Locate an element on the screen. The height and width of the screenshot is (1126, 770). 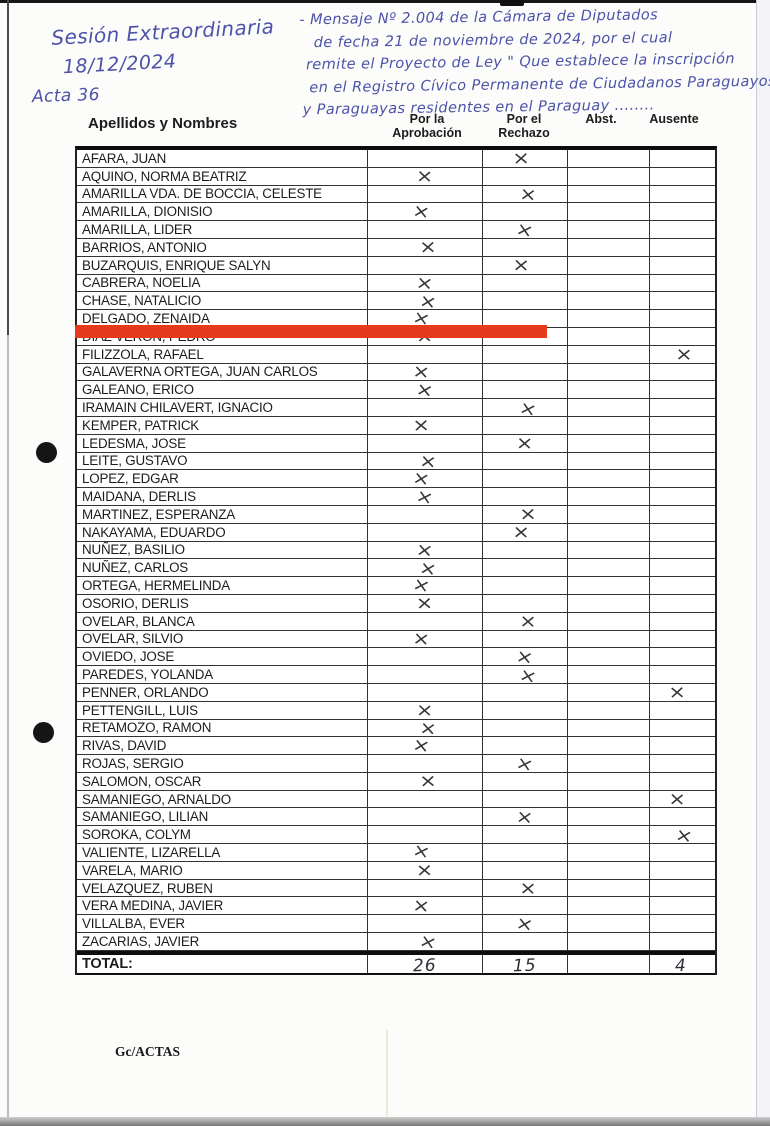
deputy-name: AFARA, JUAN is located at coordinates (222, 158).